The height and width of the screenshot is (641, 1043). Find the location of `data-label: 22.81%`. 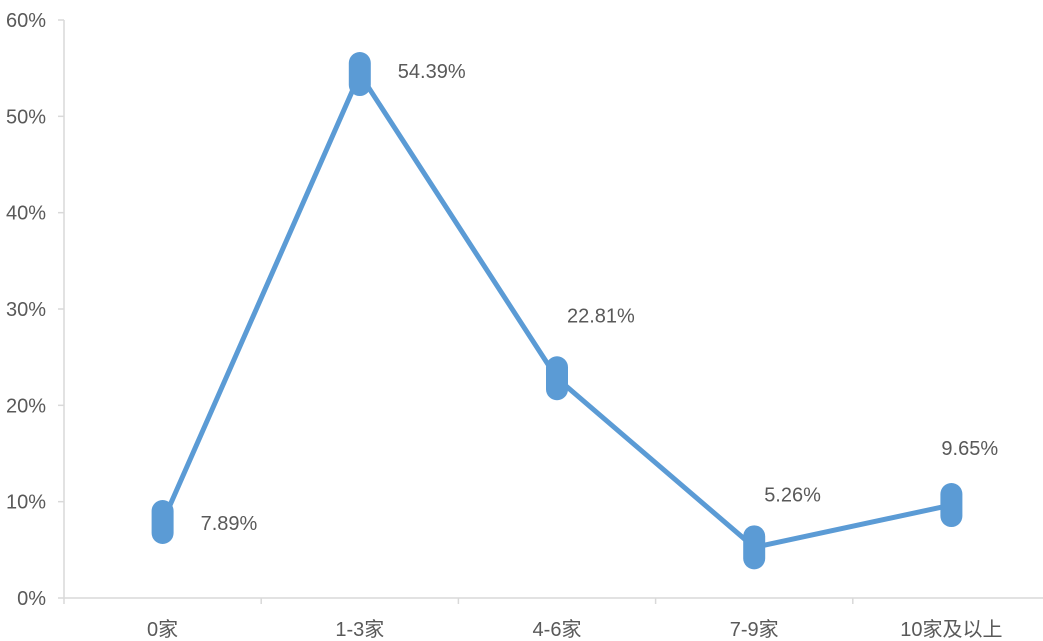

data-label: 22.81% is located at coordinates (601, 316).